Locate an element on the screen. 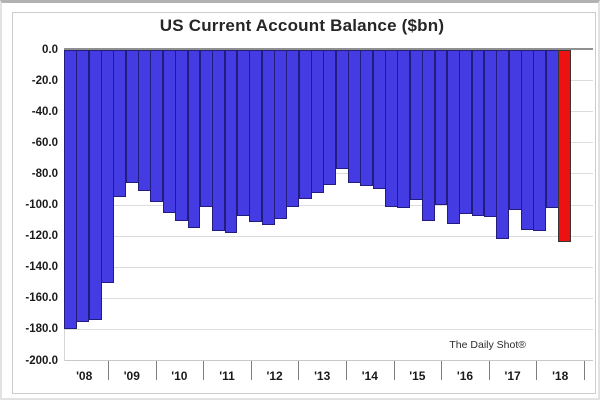 The height and width of the screenshot is (400, 600). x-axis-label: '12 is located at coordinates (274, 376).